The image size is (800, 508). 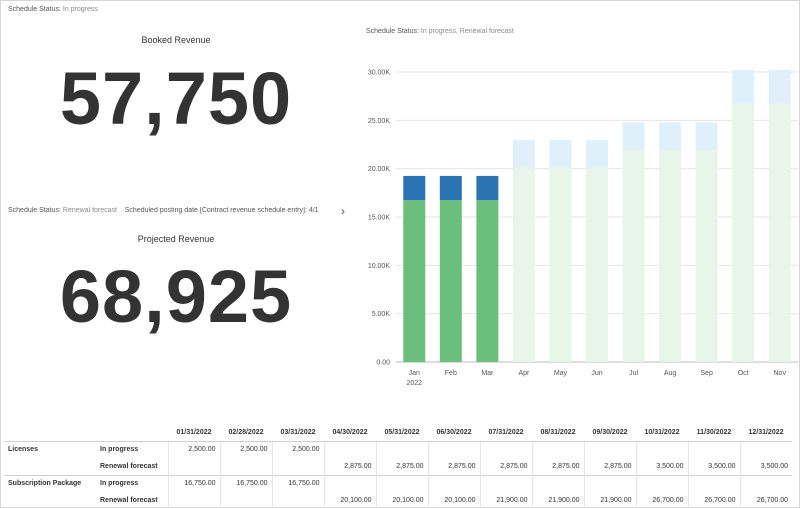 What do you see at coordinates (610, 433) in the screenshot?
I see `table-column-header: 09/30/2022` at bounding box center [610, 433].